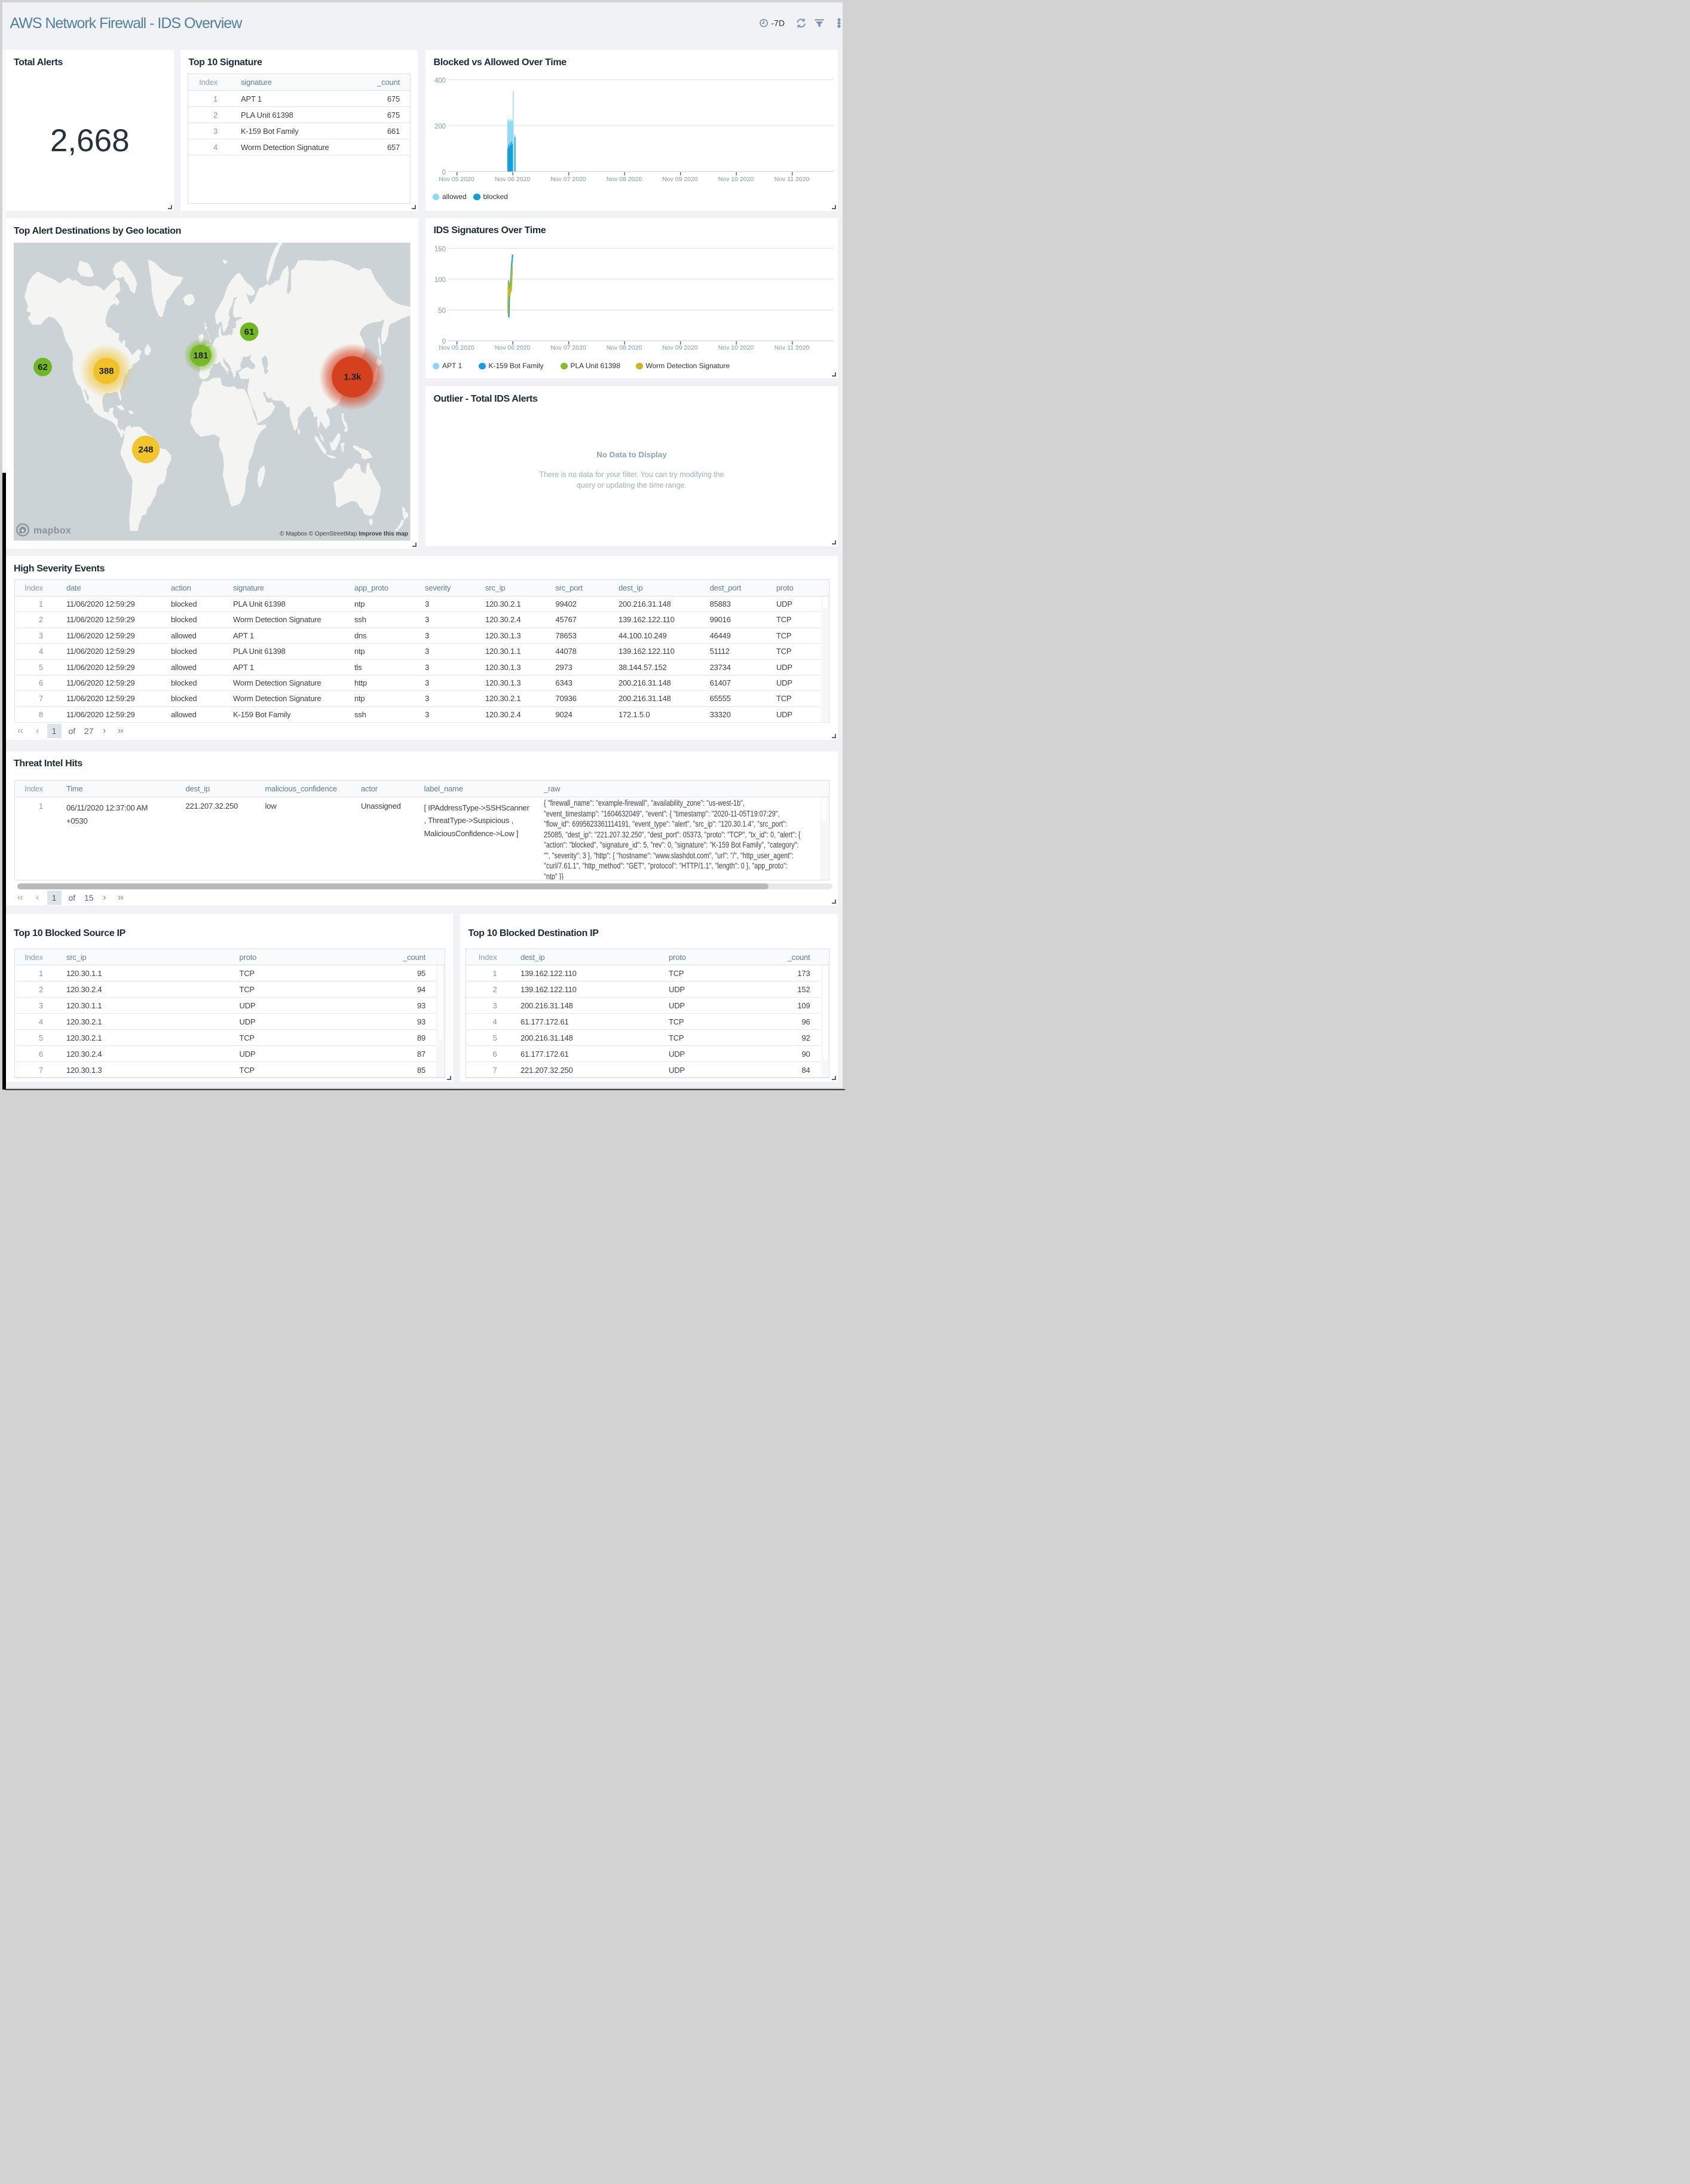  I want to click on svg-text: 248, so click(145, 450).